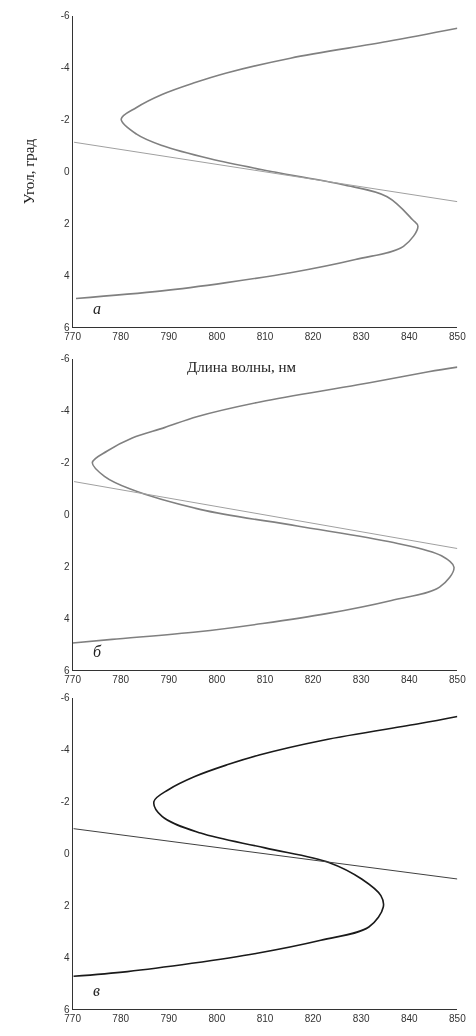  Describe the element at coordinates (28, 171) in the screenshot. I see `y-axis-title: Угол, град` at that location.